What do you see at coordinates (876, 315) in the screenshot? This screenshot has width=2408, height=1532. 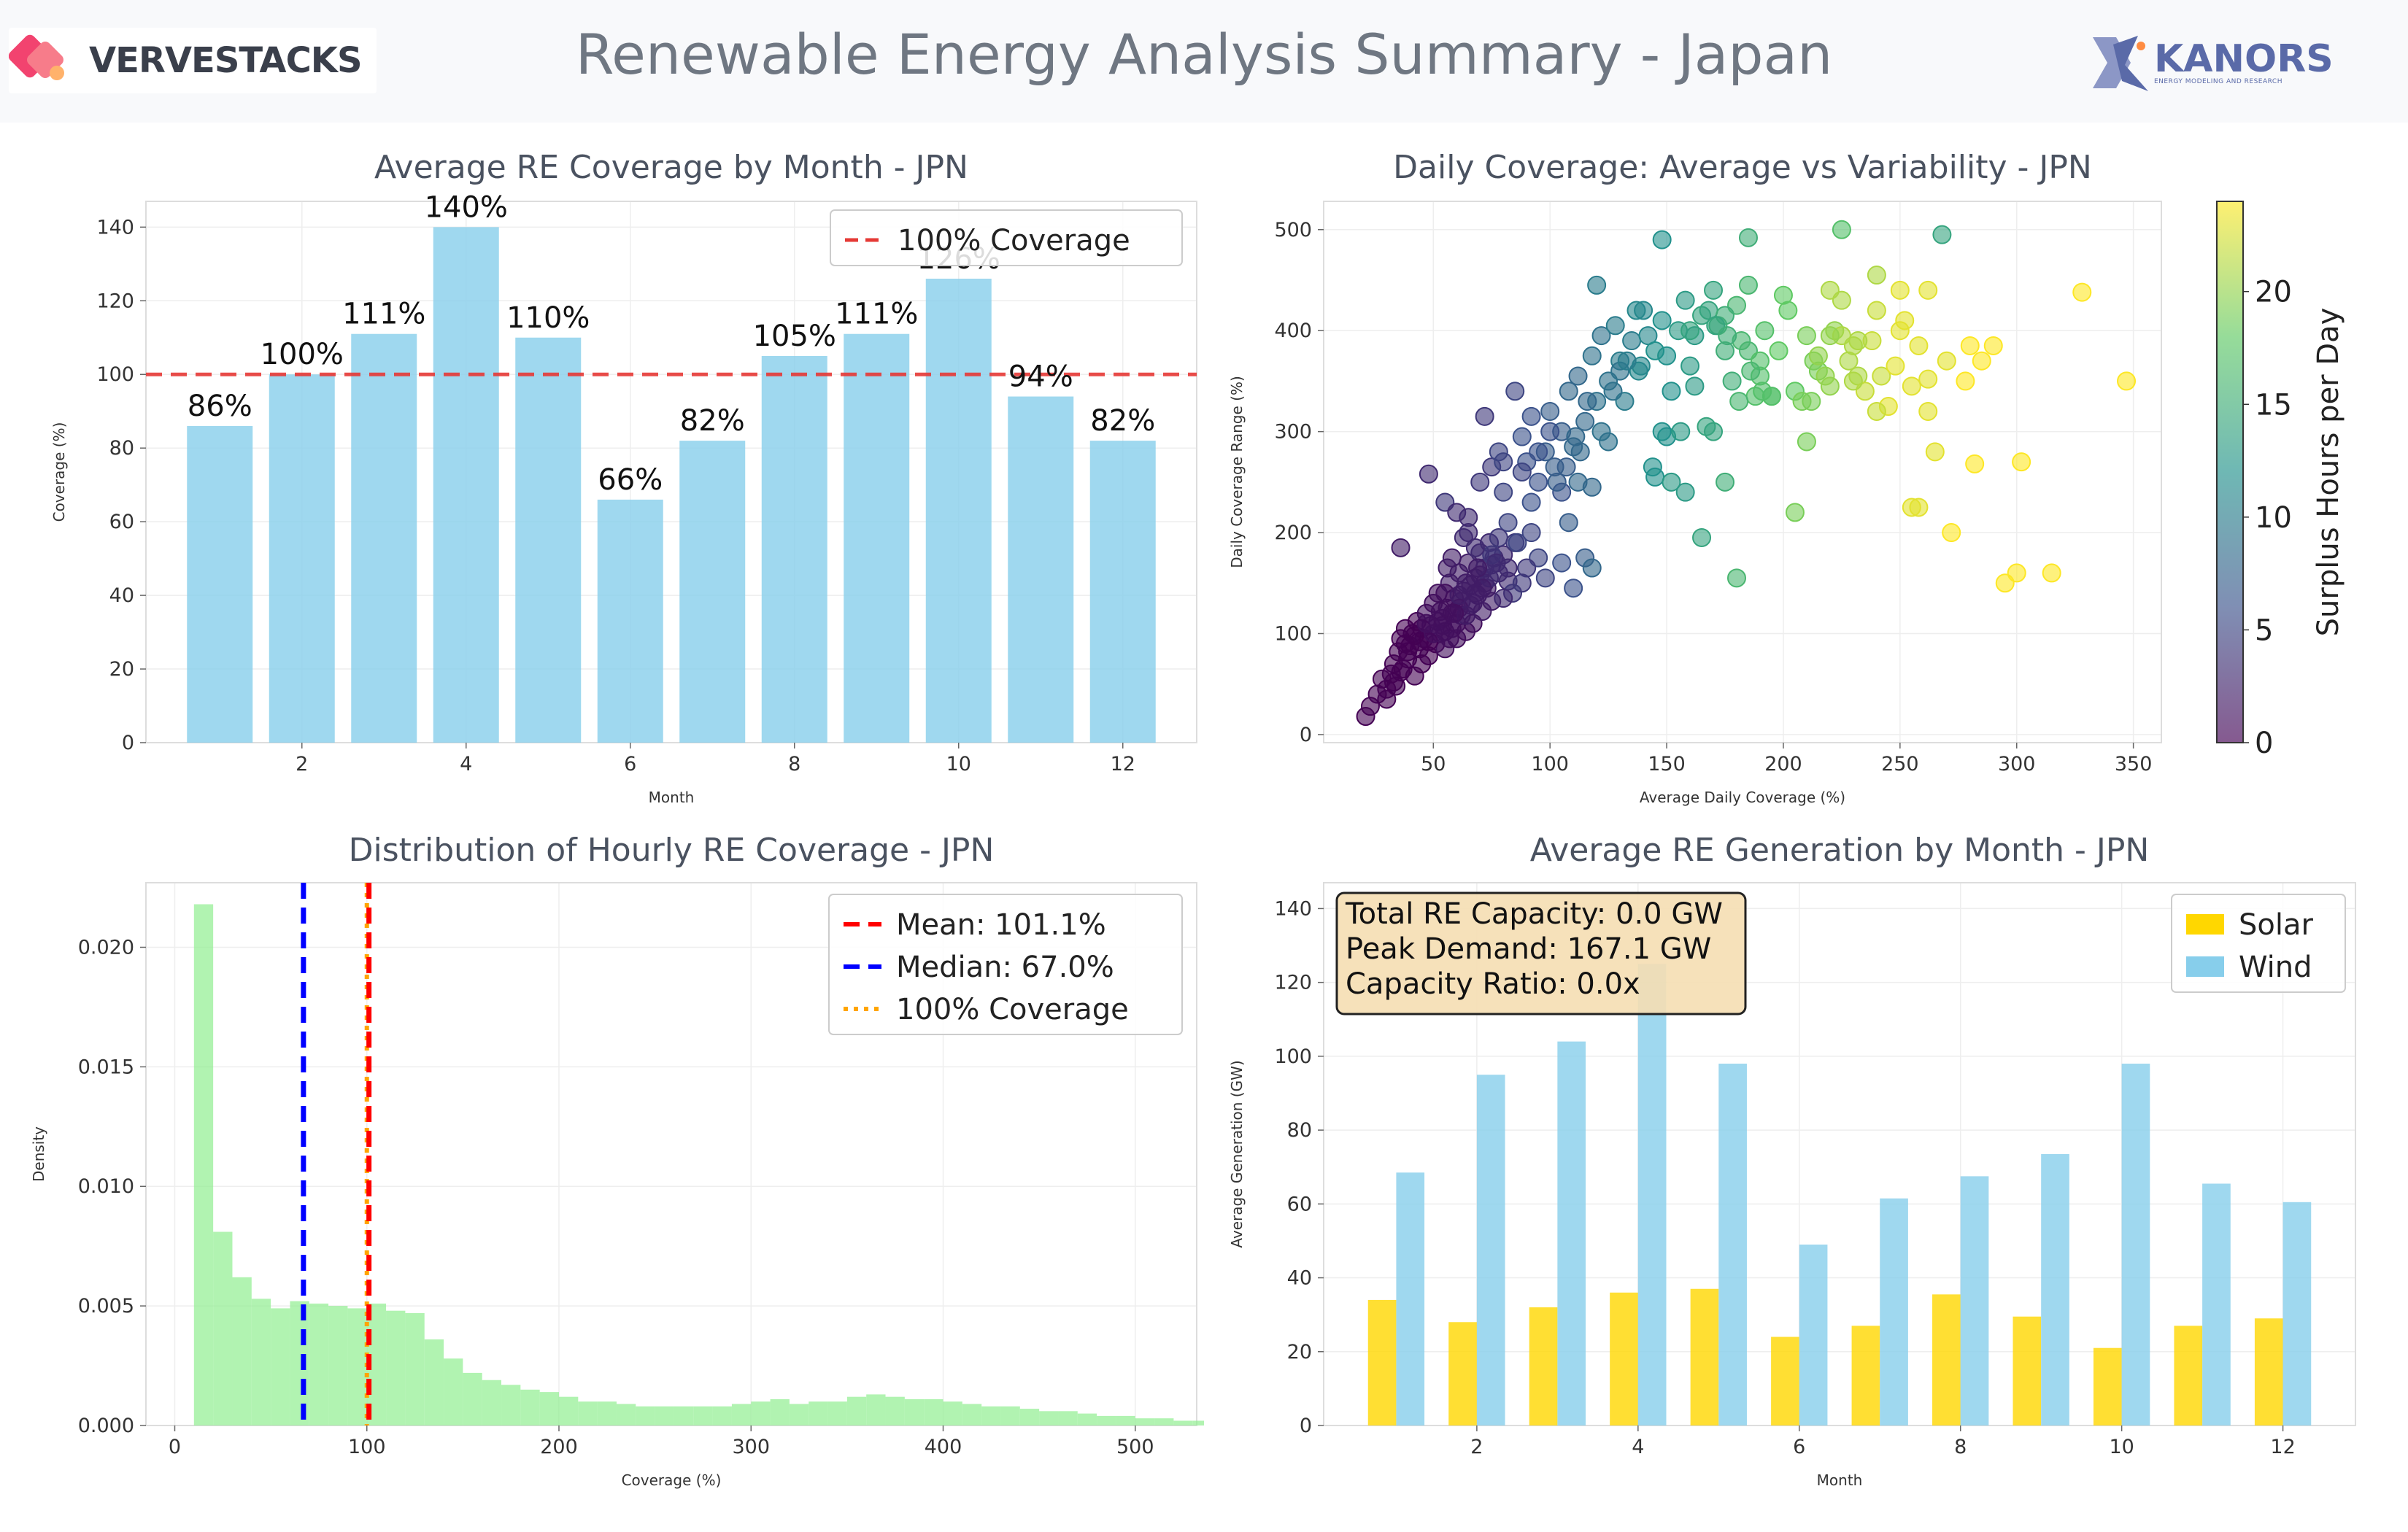 I see `bar-value-label: 111%` at bounding box center [876, 315].